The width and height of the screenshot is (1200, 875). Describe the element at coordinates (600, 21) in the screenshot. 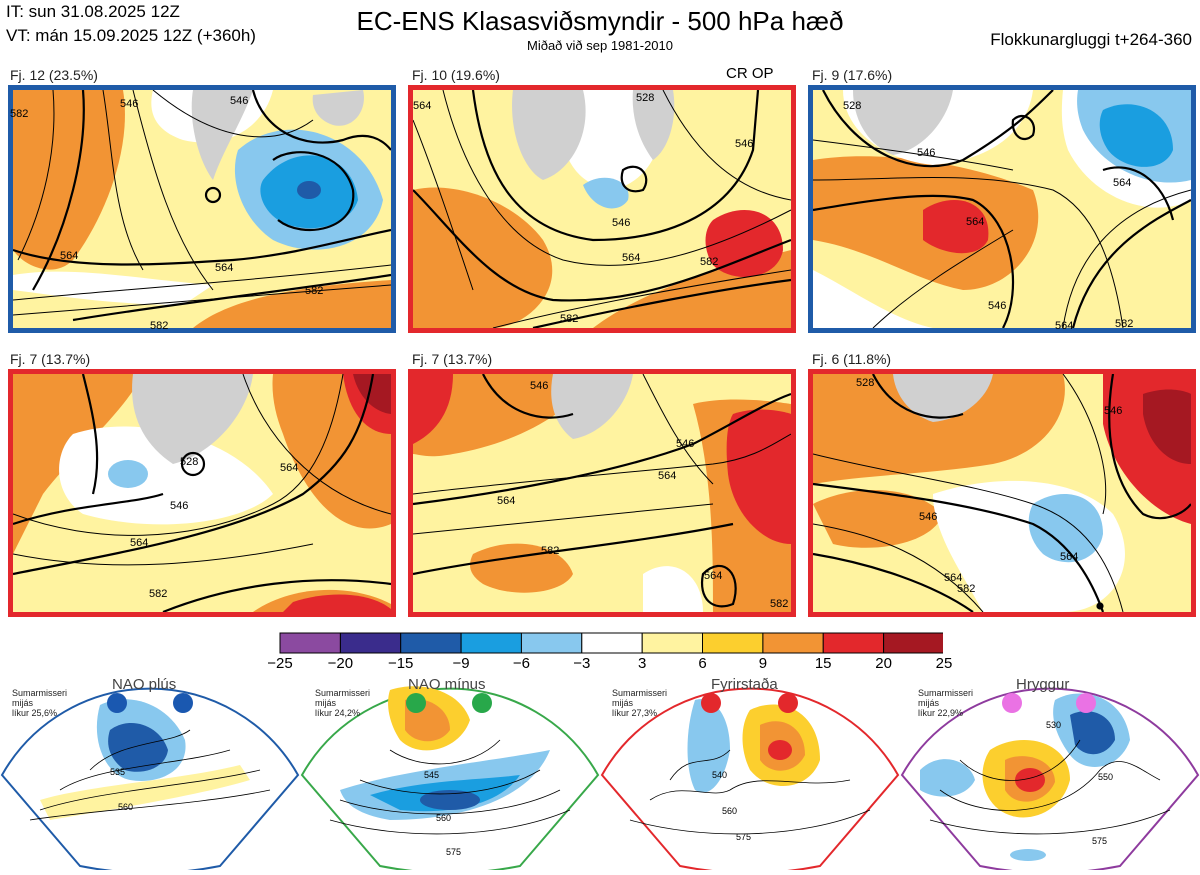

I see `chart-title: EC-ENS Klasasviðsmyndir - 500 hPa hæð` at that location.